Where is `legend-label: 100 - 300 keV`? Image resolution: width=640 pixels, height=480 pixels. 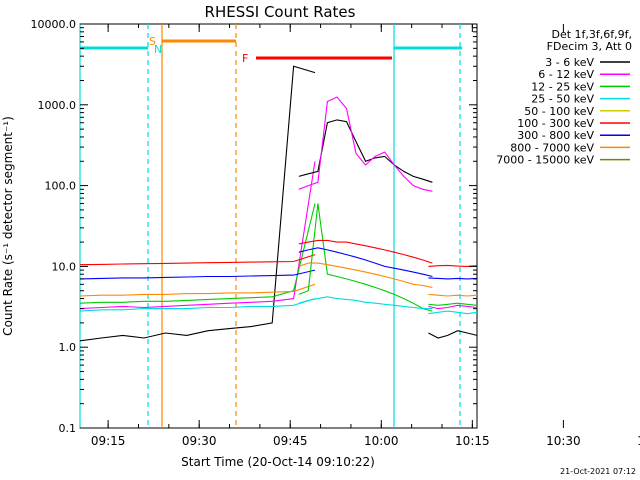
legend-label: 100 - 300 keV is located at coordinates (555, 123).